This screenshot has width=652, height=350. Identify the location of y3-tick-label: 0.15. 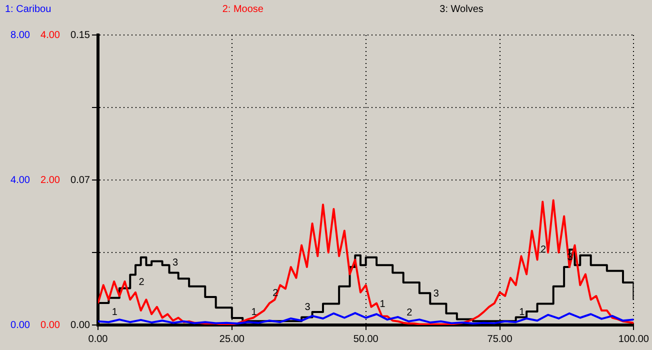
(80, 35).